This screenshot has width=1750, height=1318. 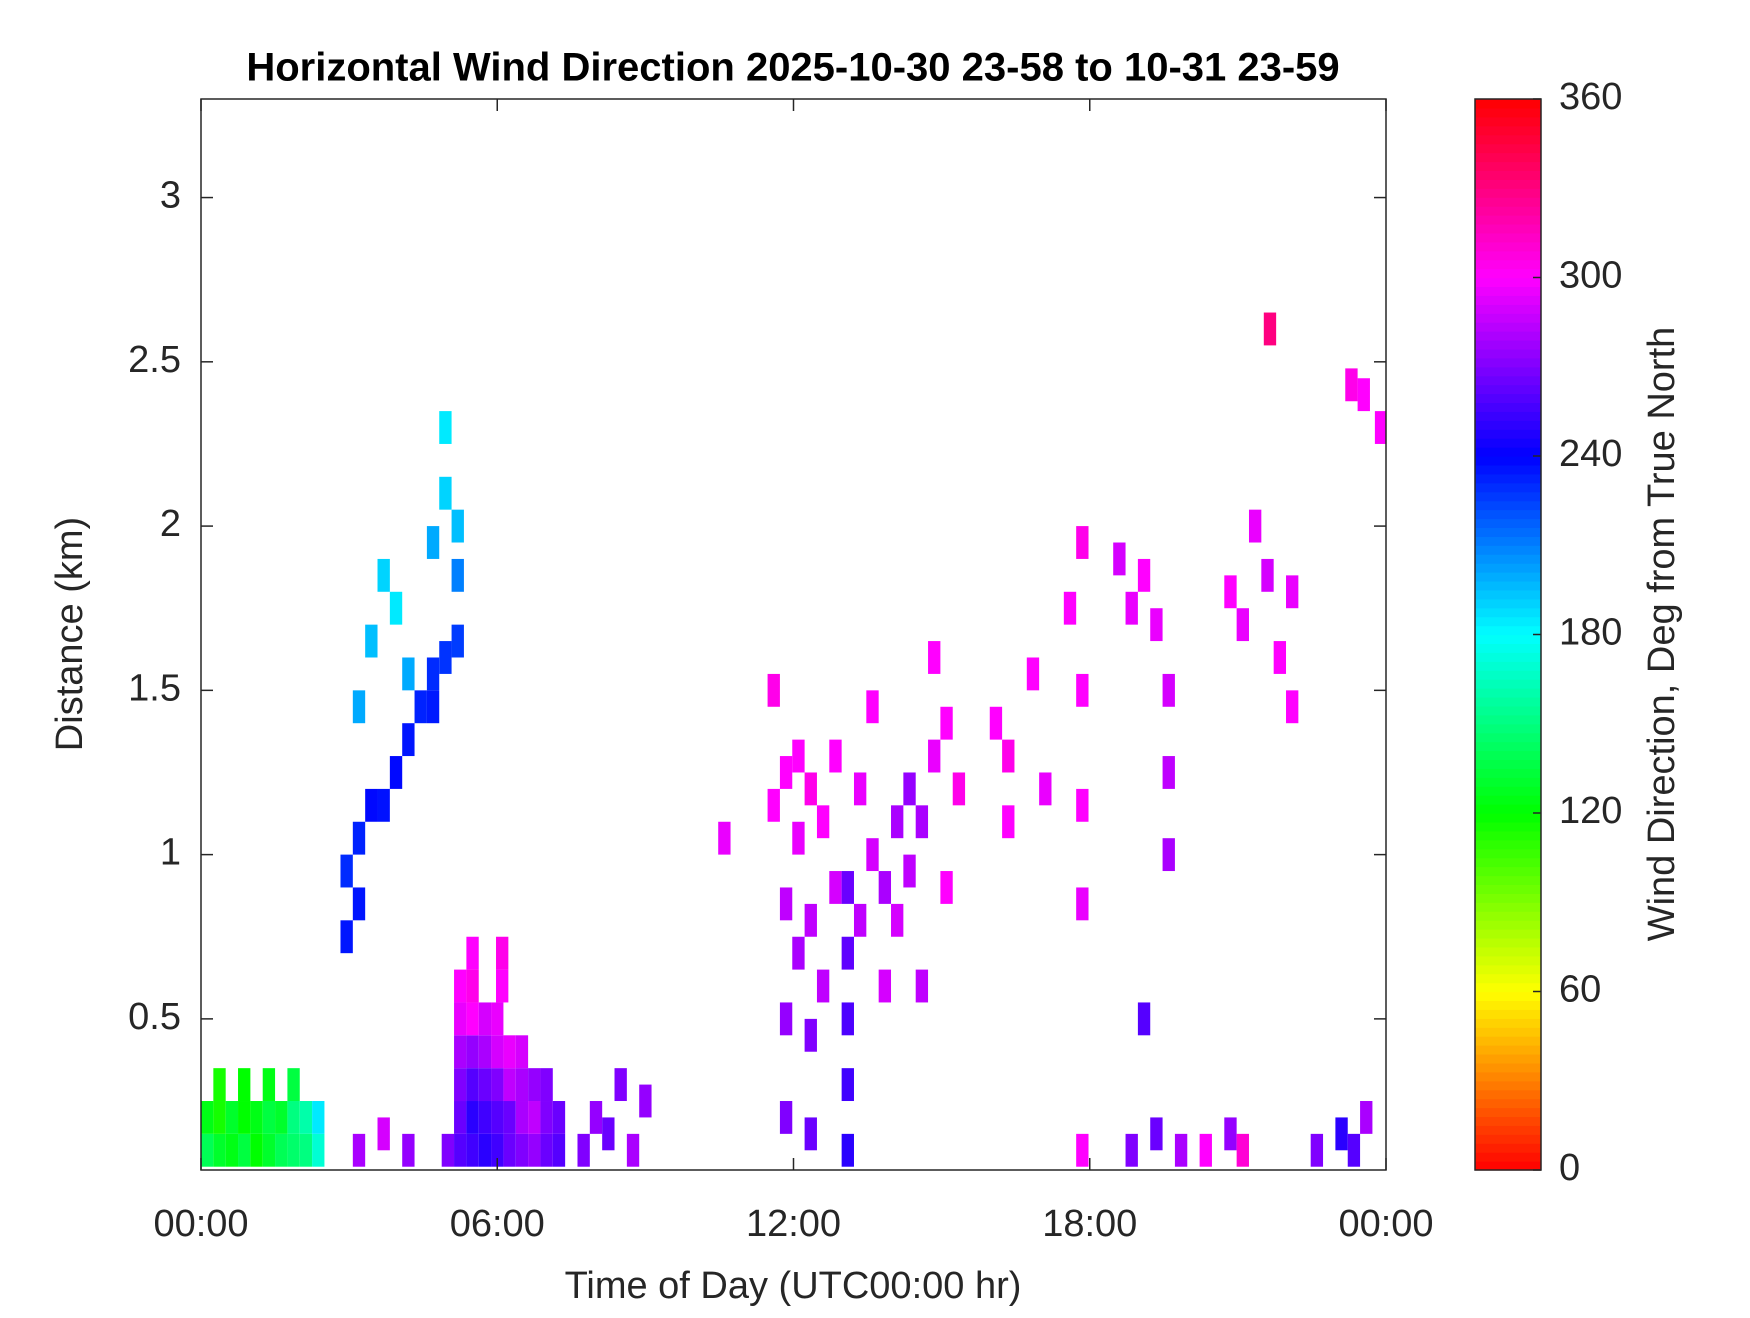 I want to click on y-tick-label: 2.5, so click(x=154, y=360).